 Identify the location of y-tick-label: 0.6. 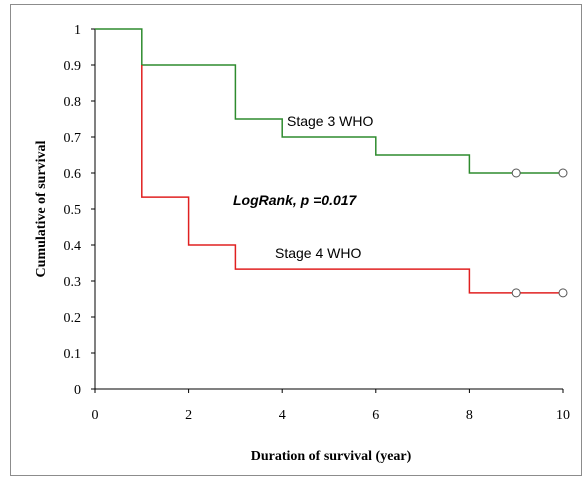
(73, 174).